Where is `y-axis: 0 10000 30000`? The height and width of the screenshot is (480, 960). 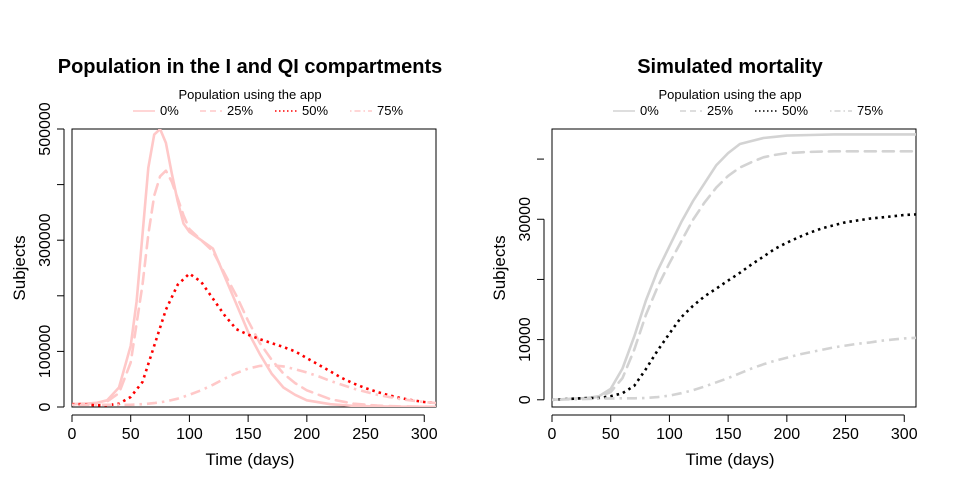 y-axis: 0 10000 30000 is located at coordinates (531, 281).